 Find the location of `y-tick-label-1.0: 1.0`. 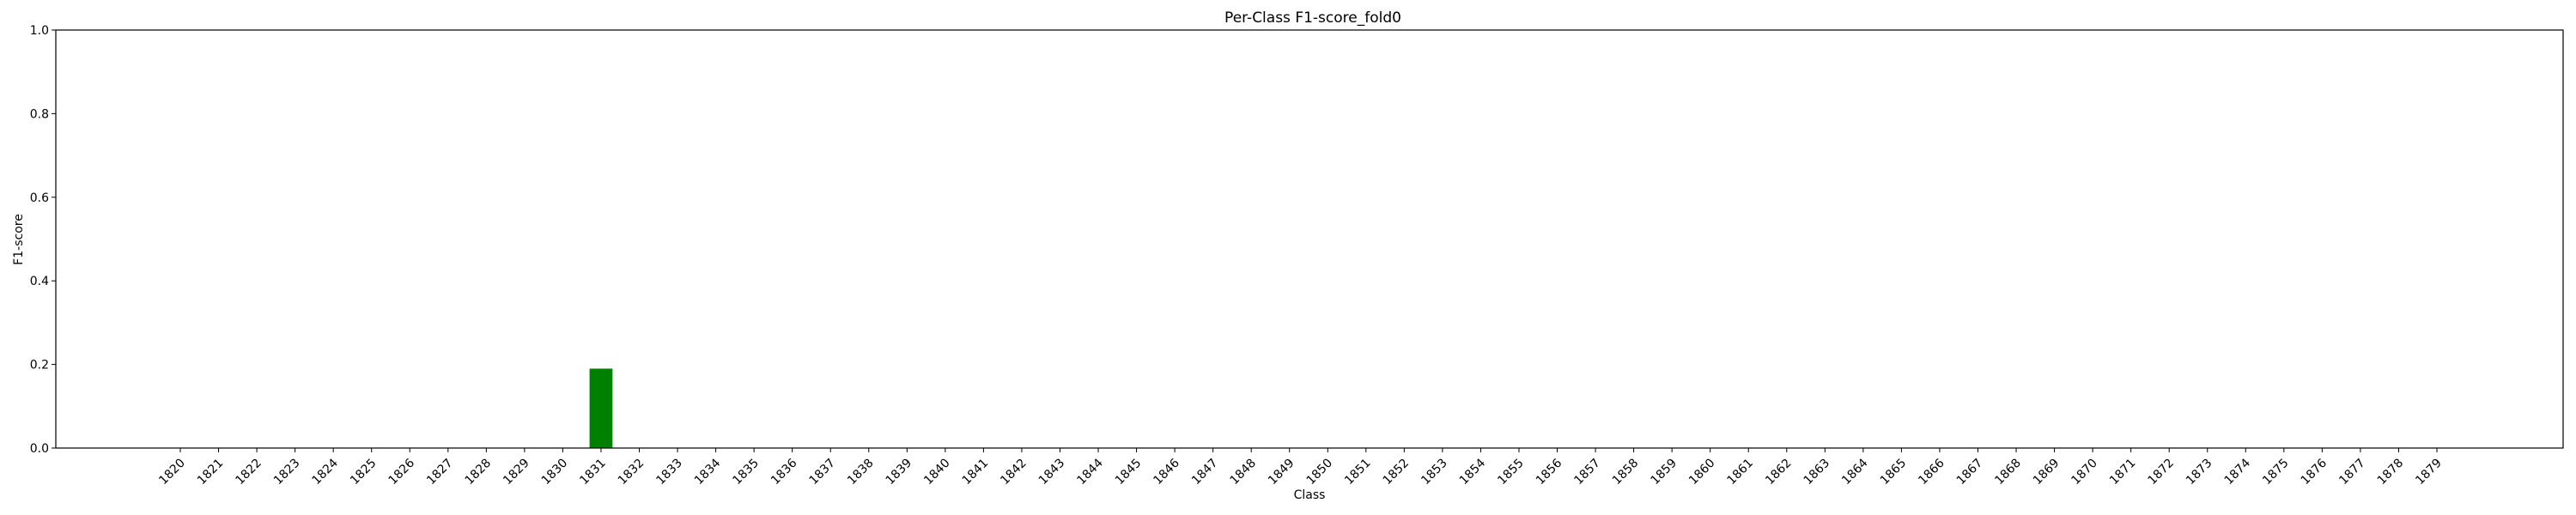

y-tick-label-1.0: 1.0 is located at coordinates (40, 31).